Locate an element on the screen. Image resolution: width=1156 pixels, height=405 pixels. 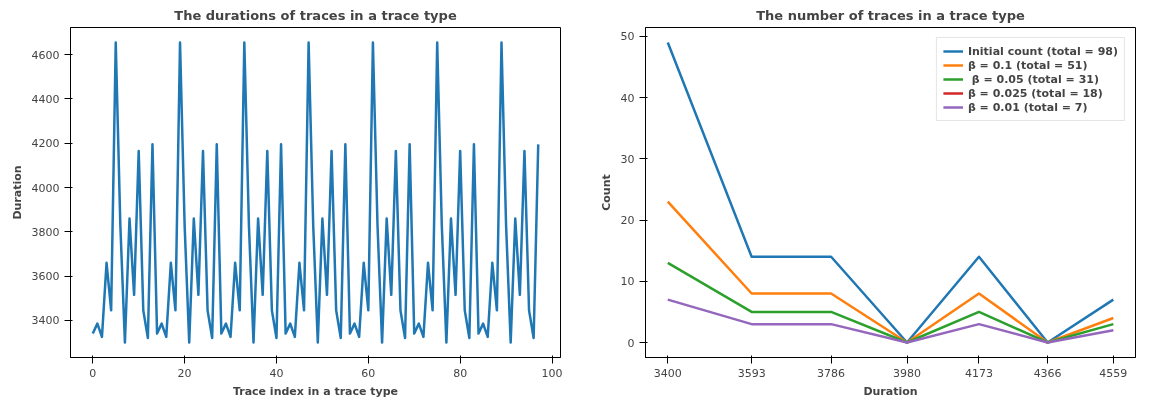
x-tick-label: 3786 is located at coordinates (831, 373).